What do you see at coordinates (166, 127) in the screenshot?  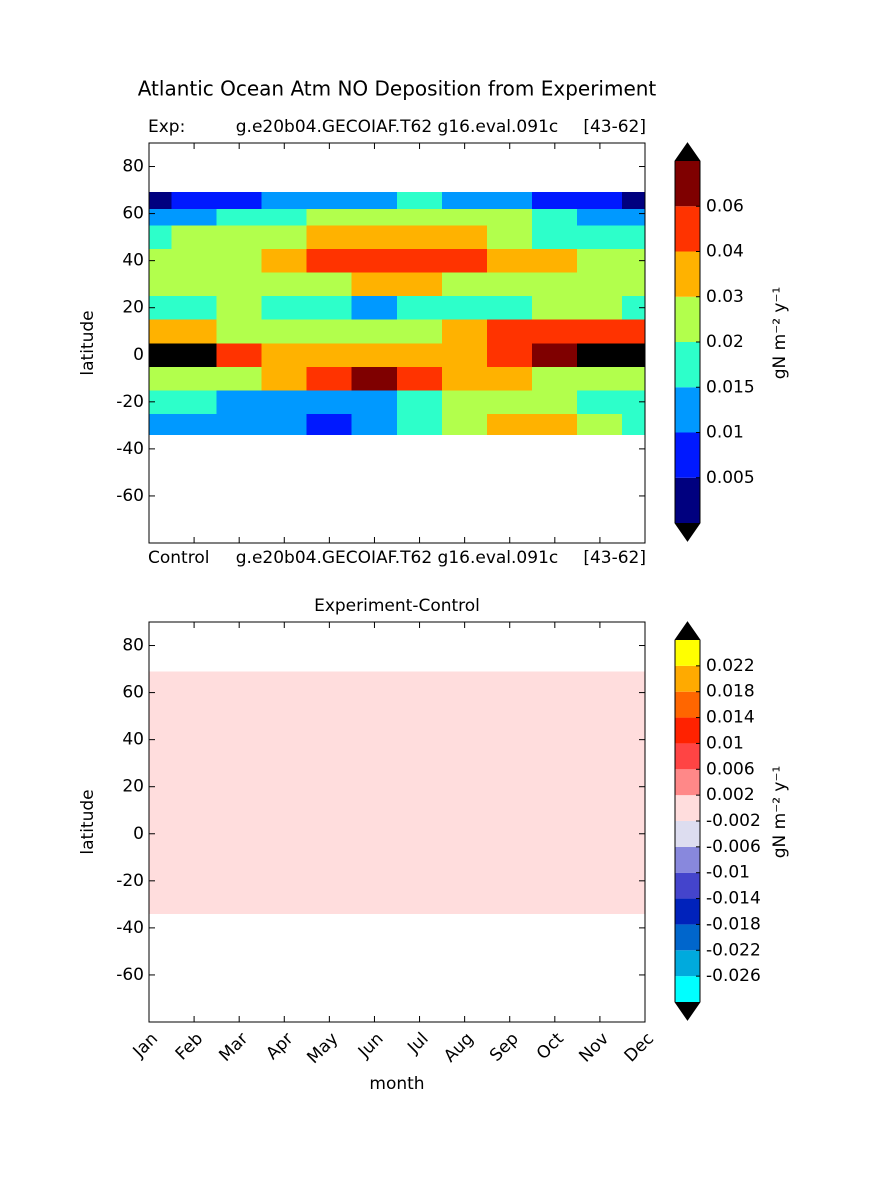 I see `title-left: Exp:` at bounding box center [166, 127].